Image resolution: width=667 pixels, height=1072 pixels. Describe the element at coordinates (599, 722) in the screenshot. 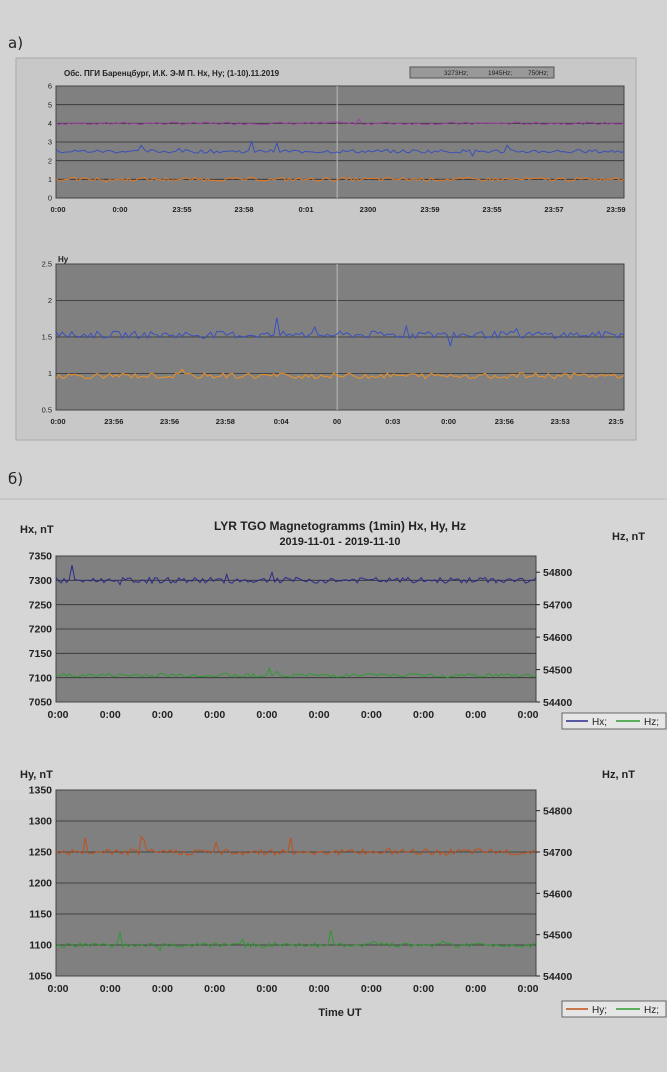

I see `chart-b1-legend-item-0: Hx;` at that location.